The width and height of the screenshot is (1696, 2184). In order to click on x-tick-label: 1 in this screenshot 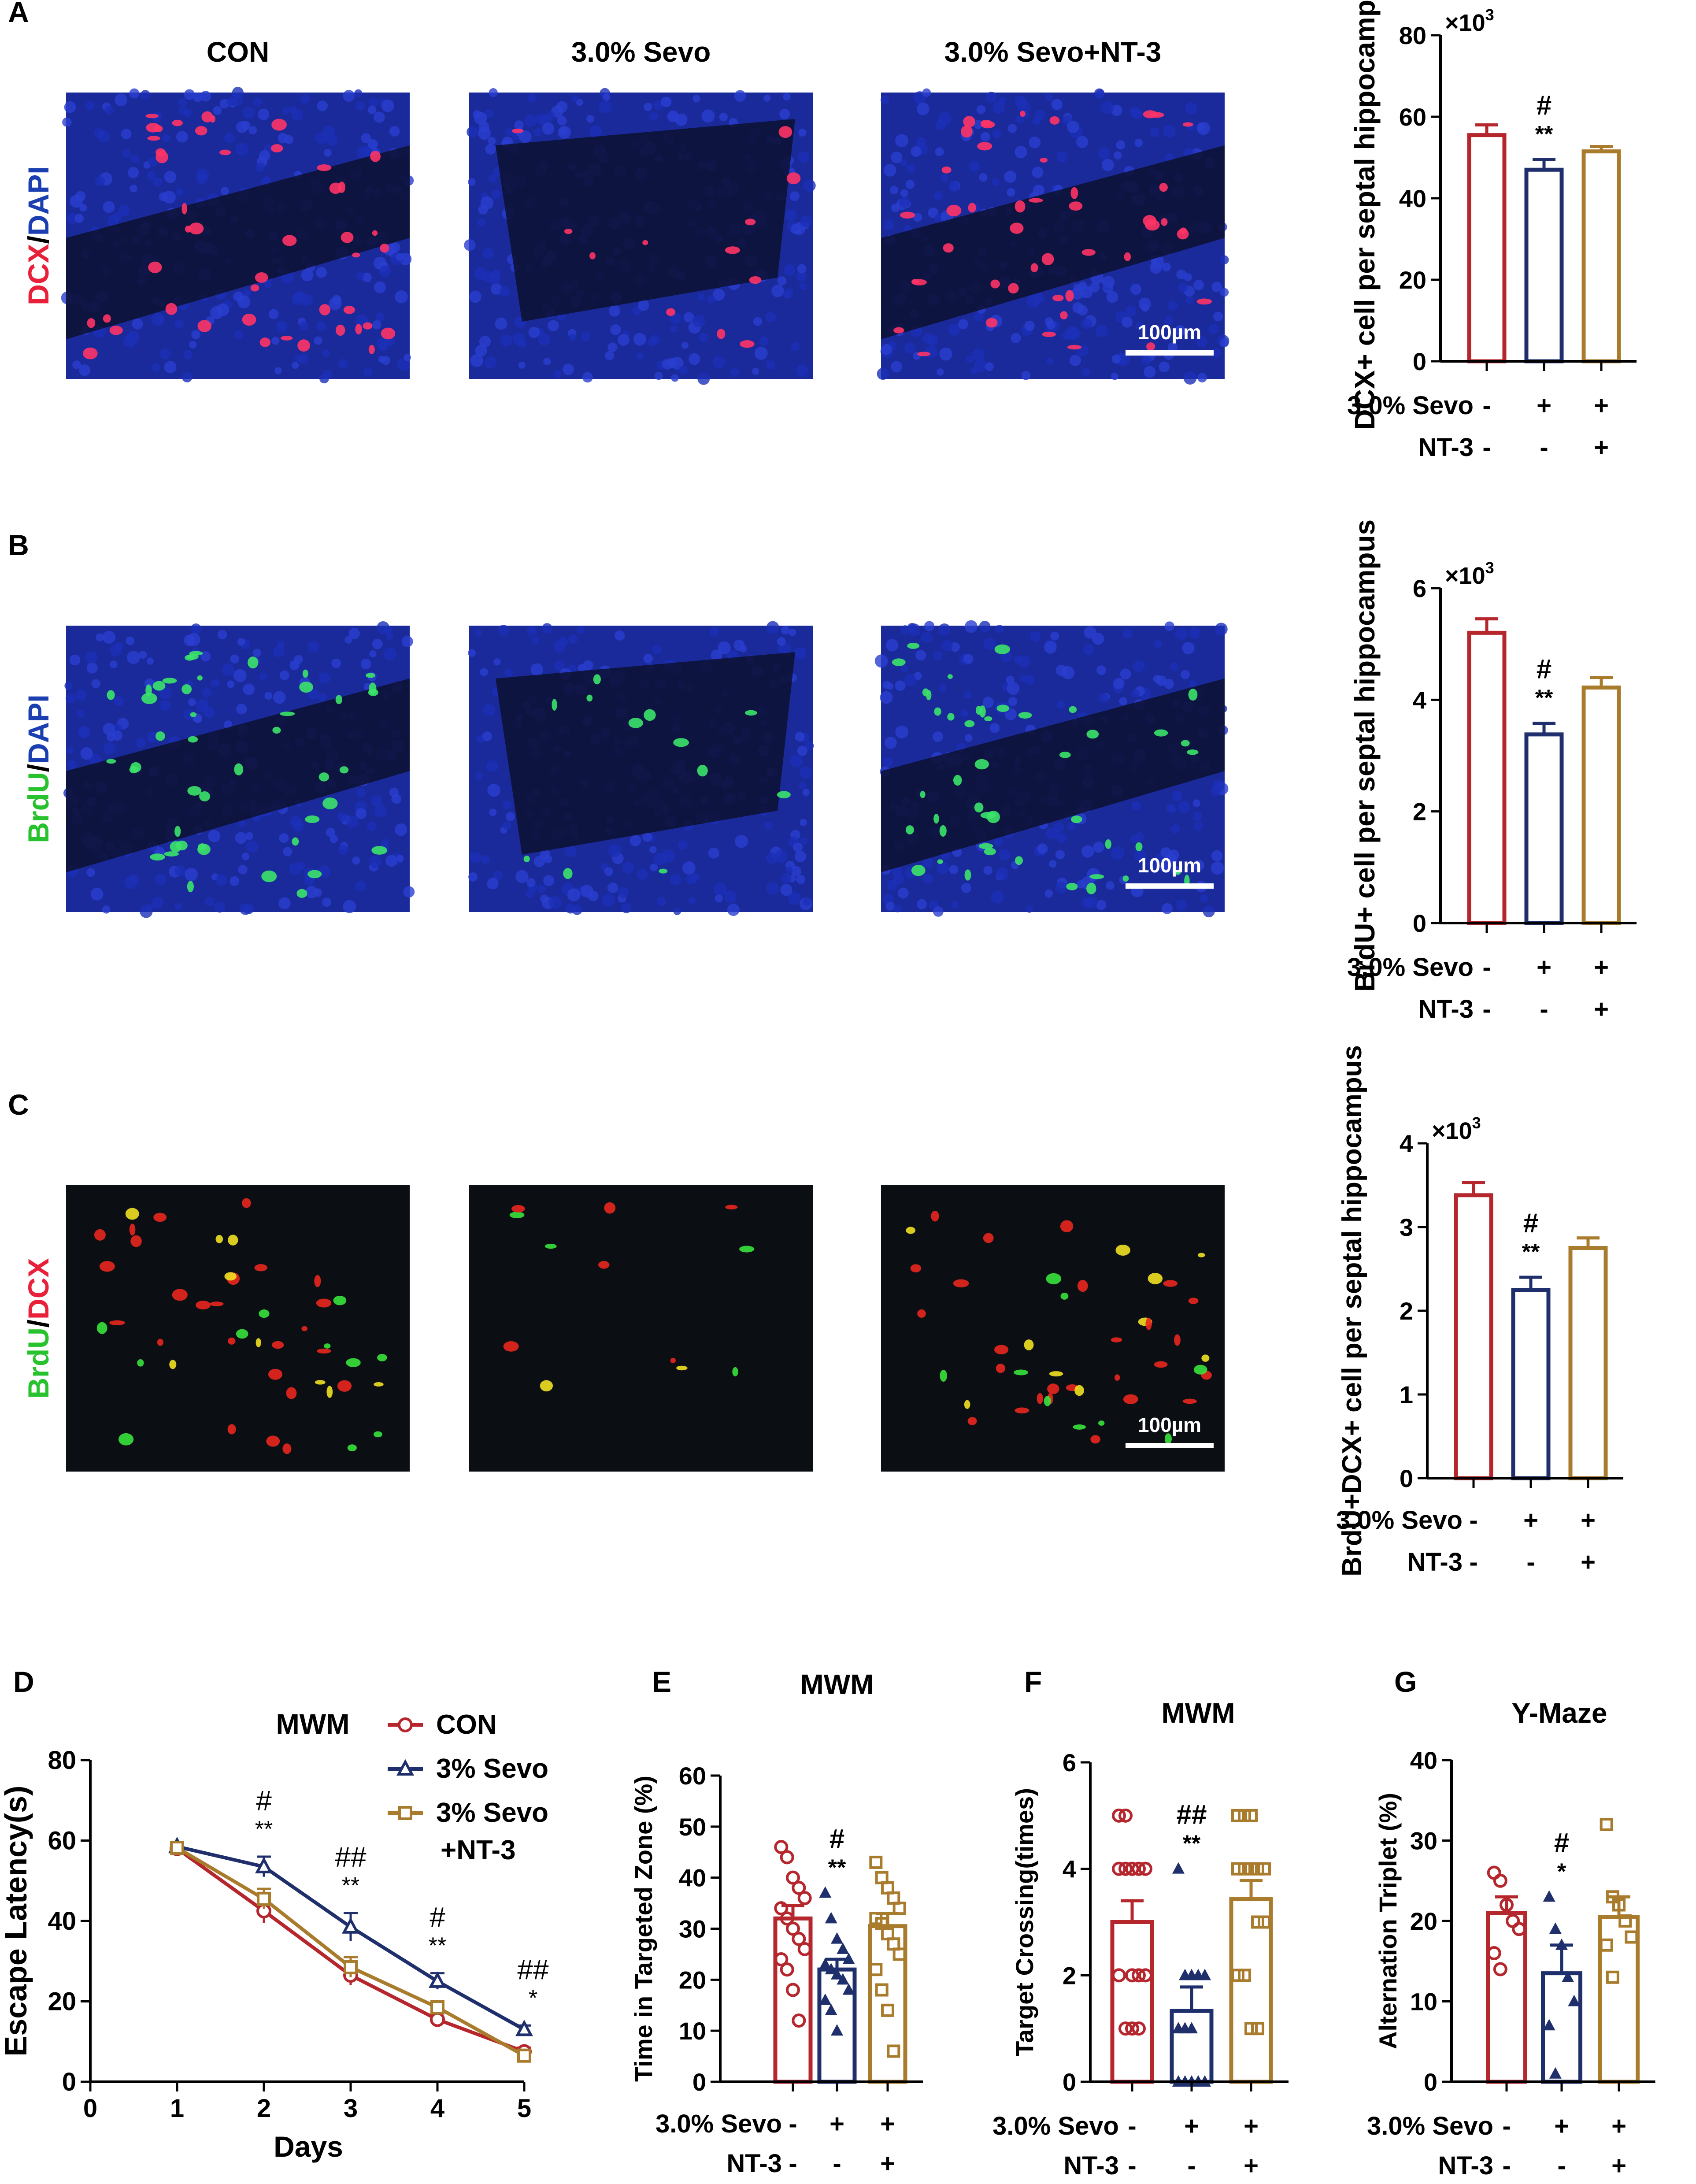, I will do `click(177, 2108)`.